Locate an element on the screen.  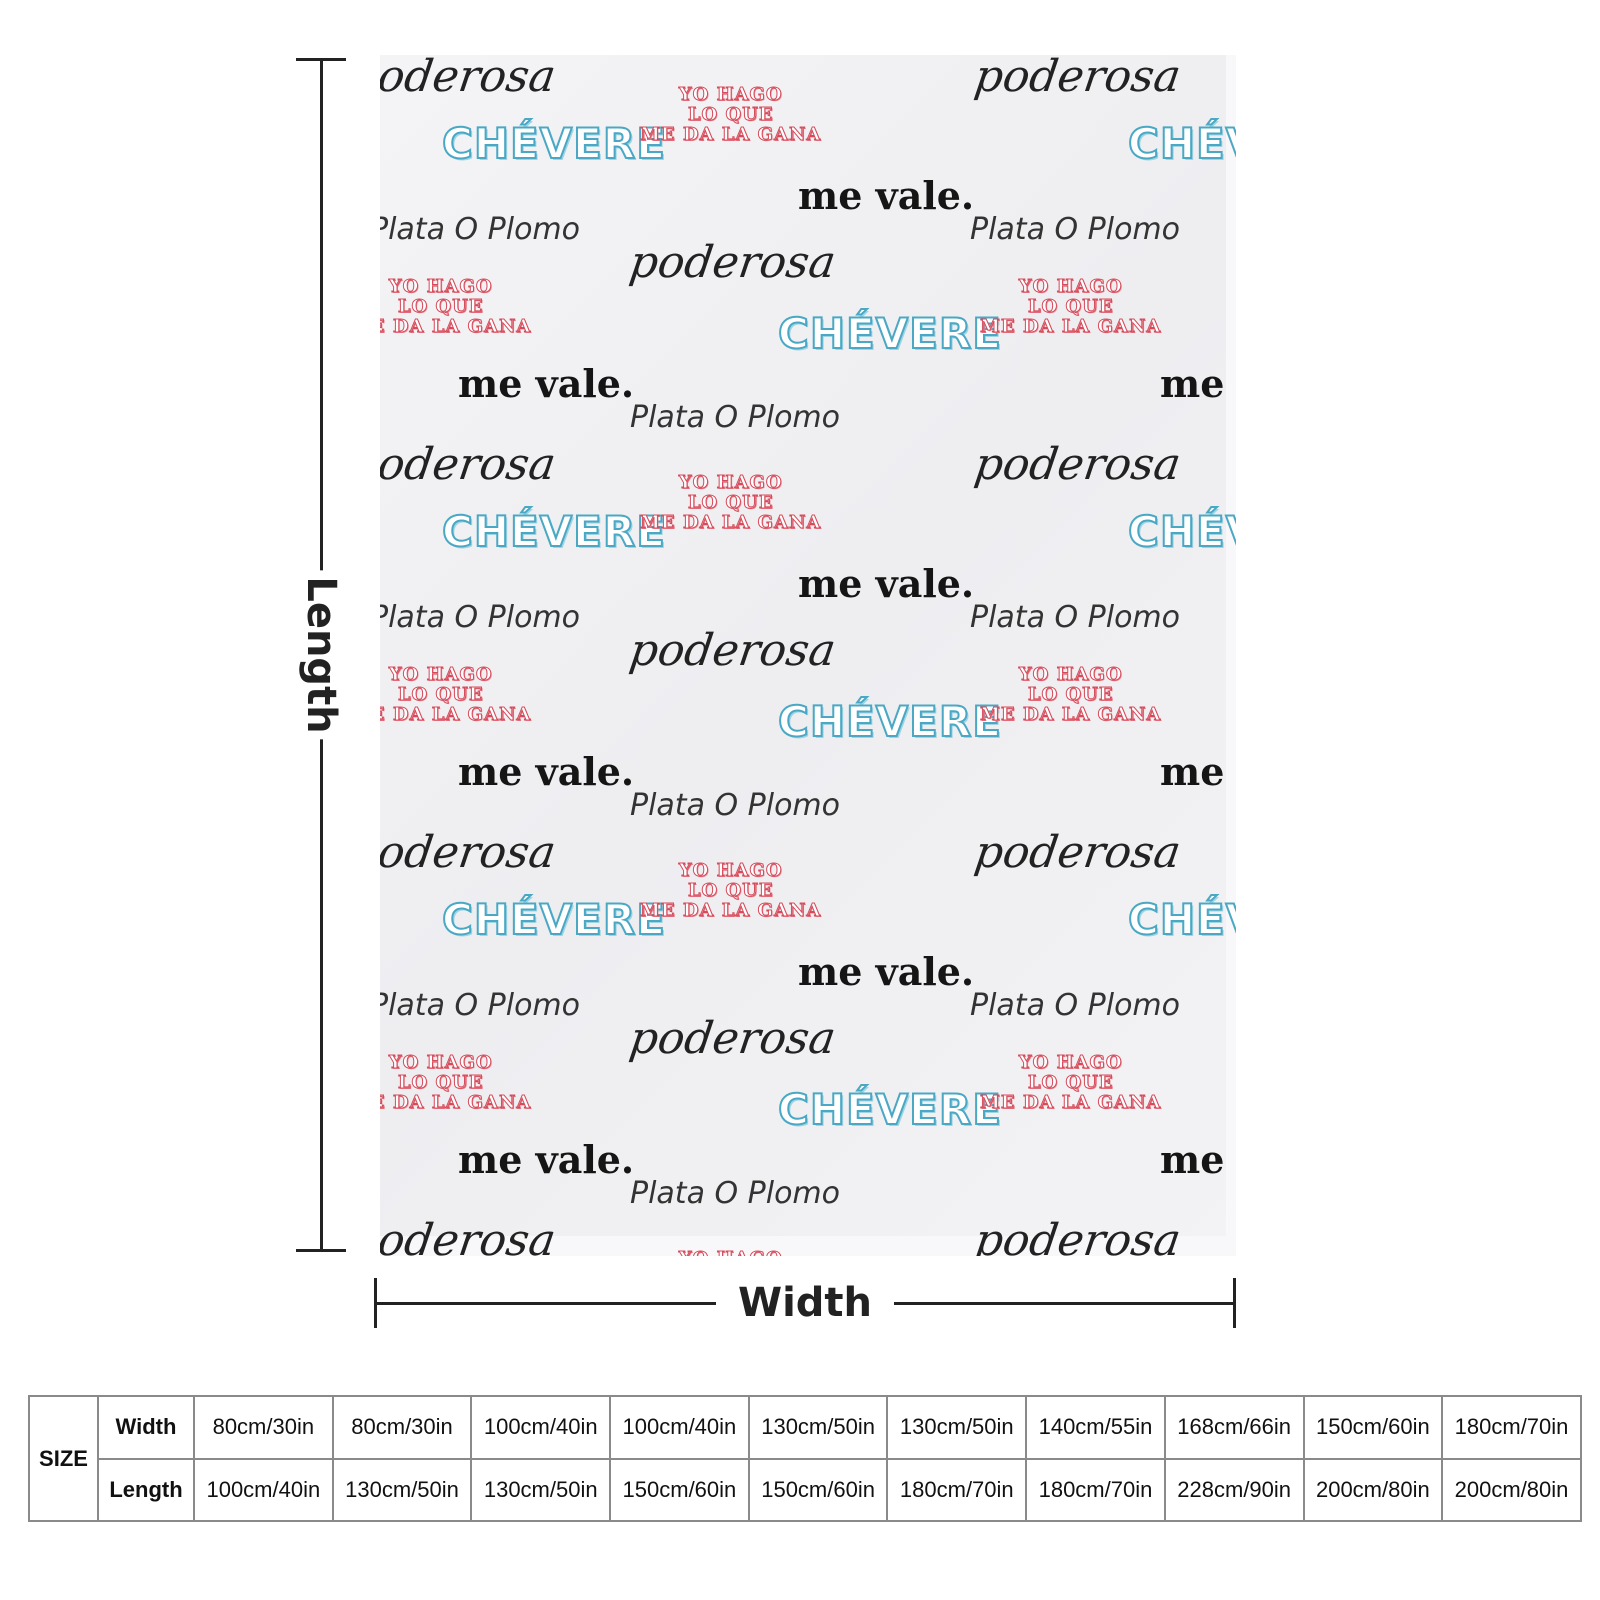
length-cell: 228cm/90in is located at coordinates (1234, 1489).